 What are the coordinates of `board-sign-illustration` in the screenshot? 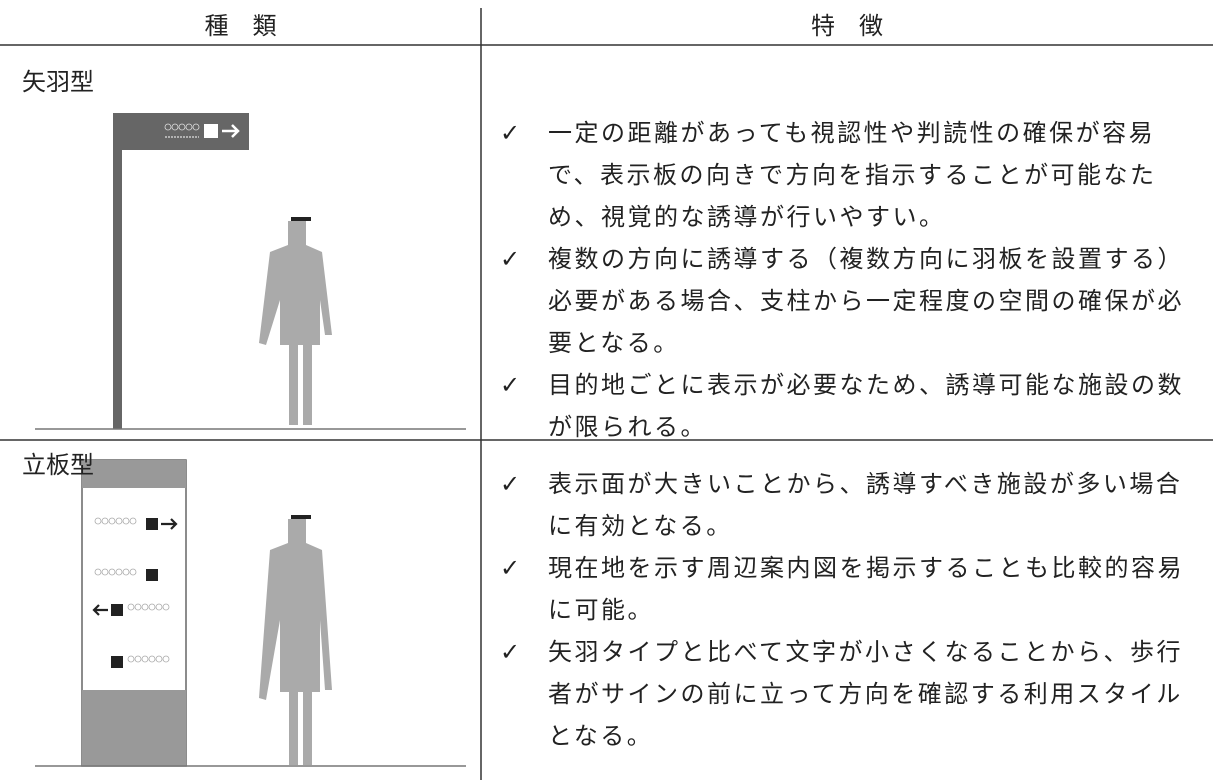 It's located at (250, 613).